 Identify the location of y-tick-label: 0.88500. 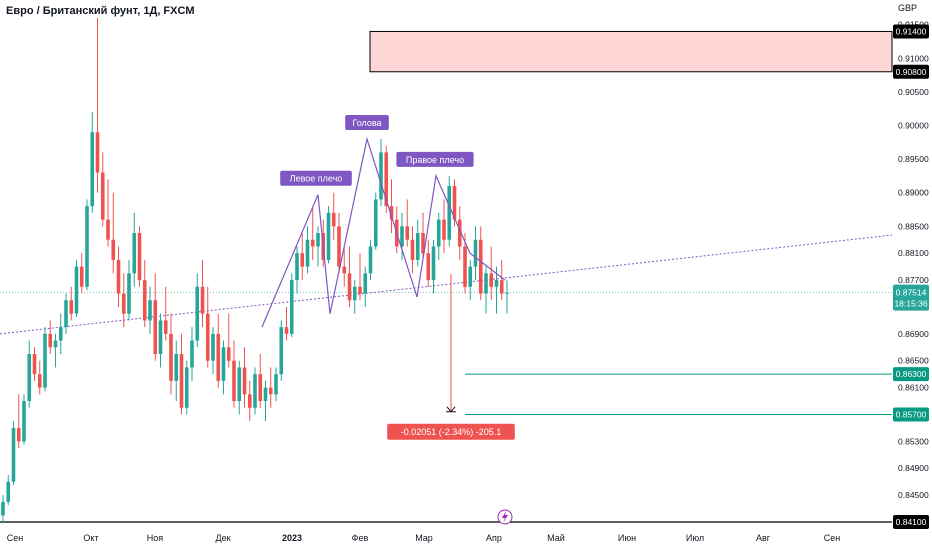
(913, 226).